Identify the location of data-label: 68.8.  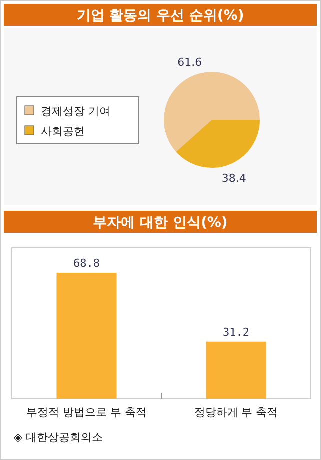
(87, 263).